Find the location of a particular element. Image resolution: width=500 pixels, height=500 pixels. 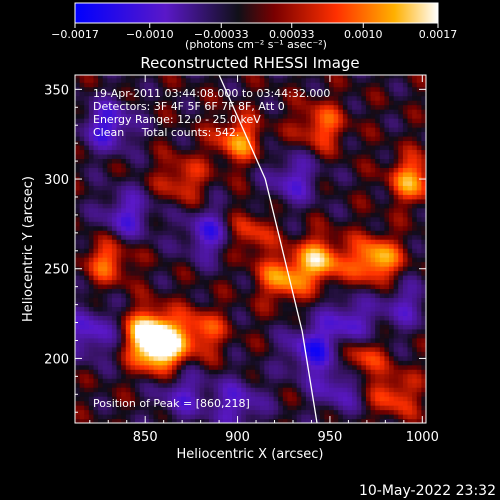

colorbar is located at coordinates (256, 13).